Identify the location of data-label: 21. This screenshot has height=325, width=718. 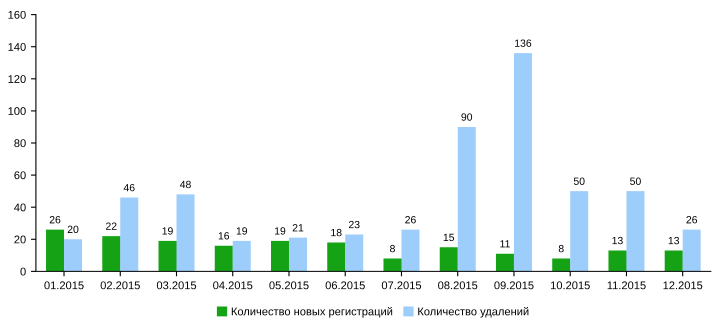
(298, 228).